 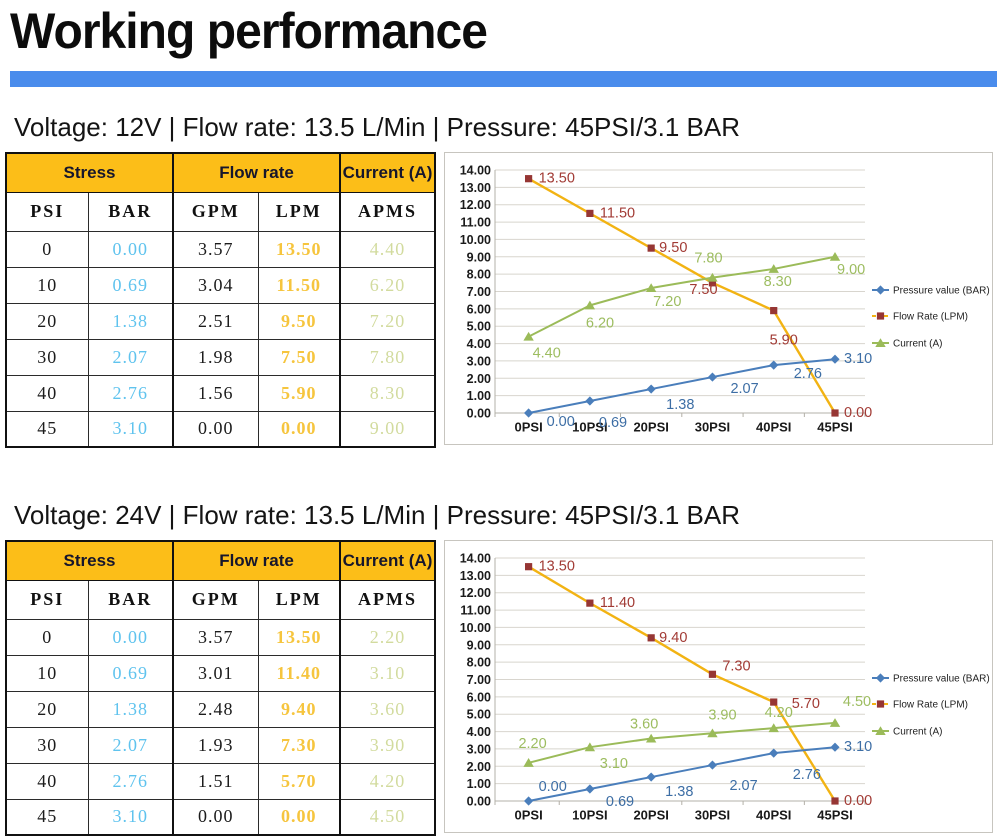 I want to click on series-0-line, so click(x=682, y=386).